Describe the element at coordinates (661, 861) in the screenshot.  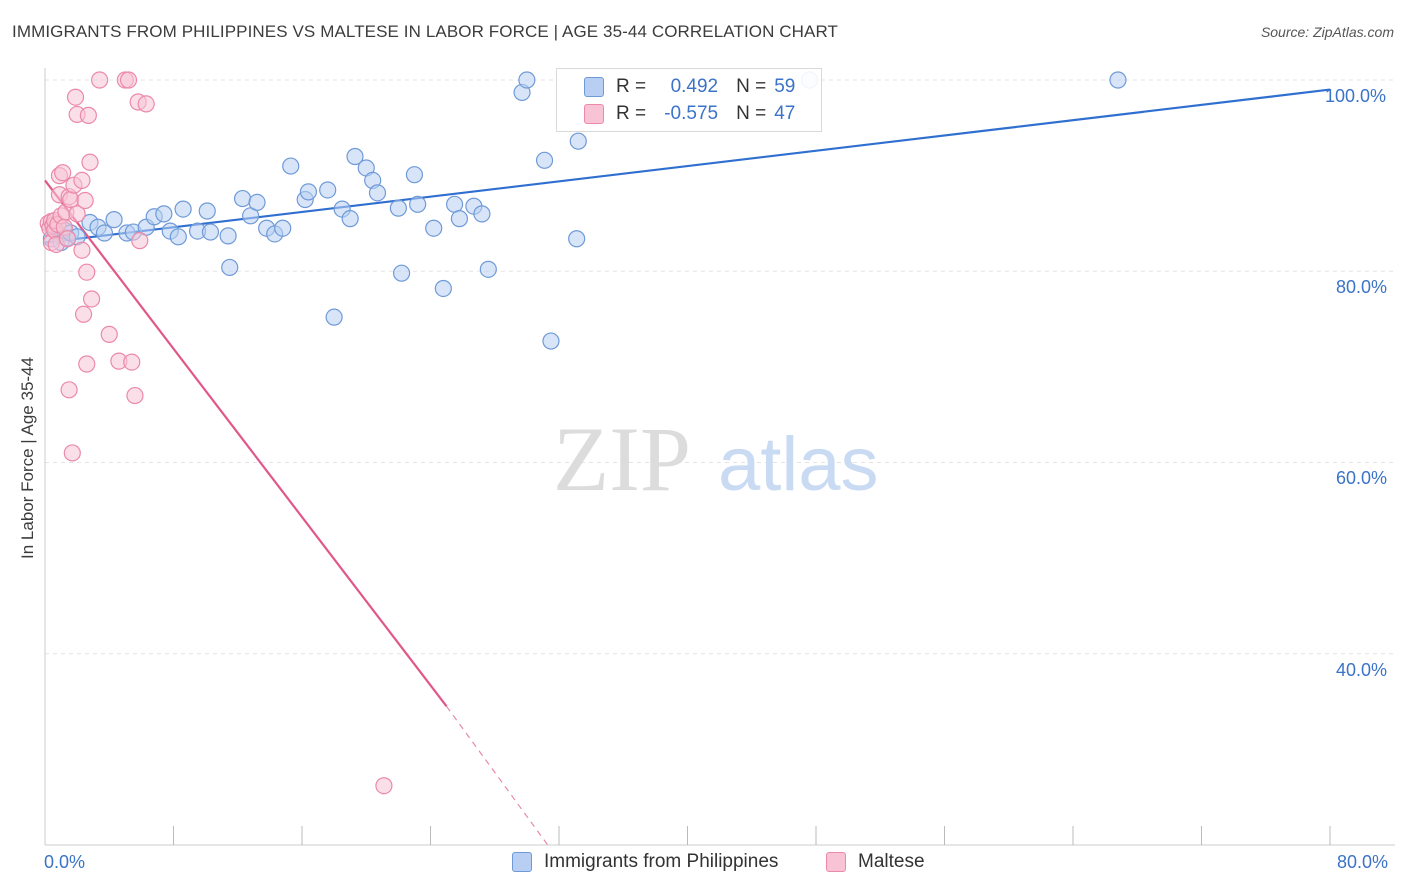
I see `bottom-legend-label: Immigrants from Philippines` at that location.